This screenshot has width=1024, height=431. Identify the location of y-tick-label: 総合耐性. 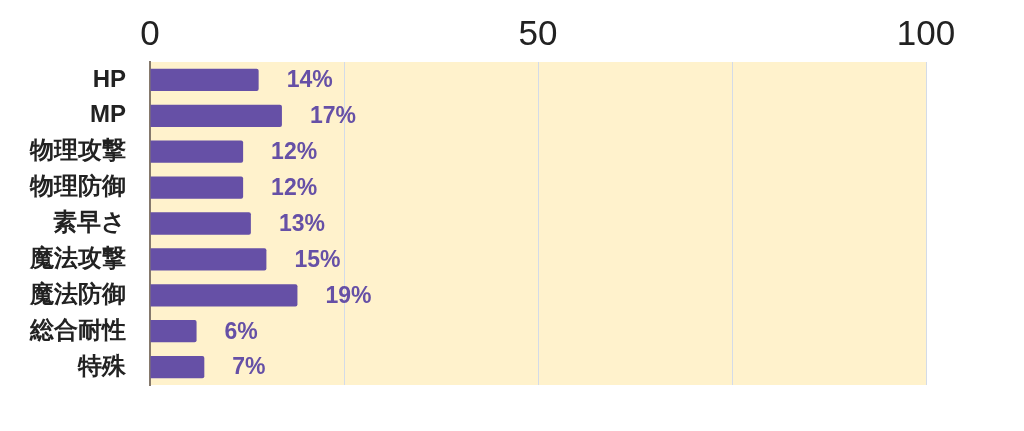
(77, 329).